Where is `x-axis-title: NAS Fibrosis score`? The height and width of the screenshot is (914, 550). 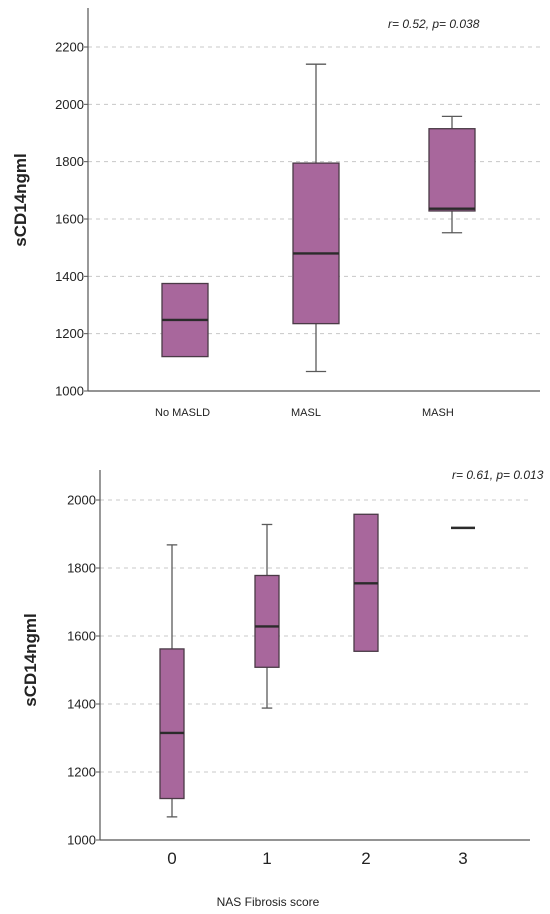 x-axis-title: NAS Fibrosis score is located at coordinates (268, 902).